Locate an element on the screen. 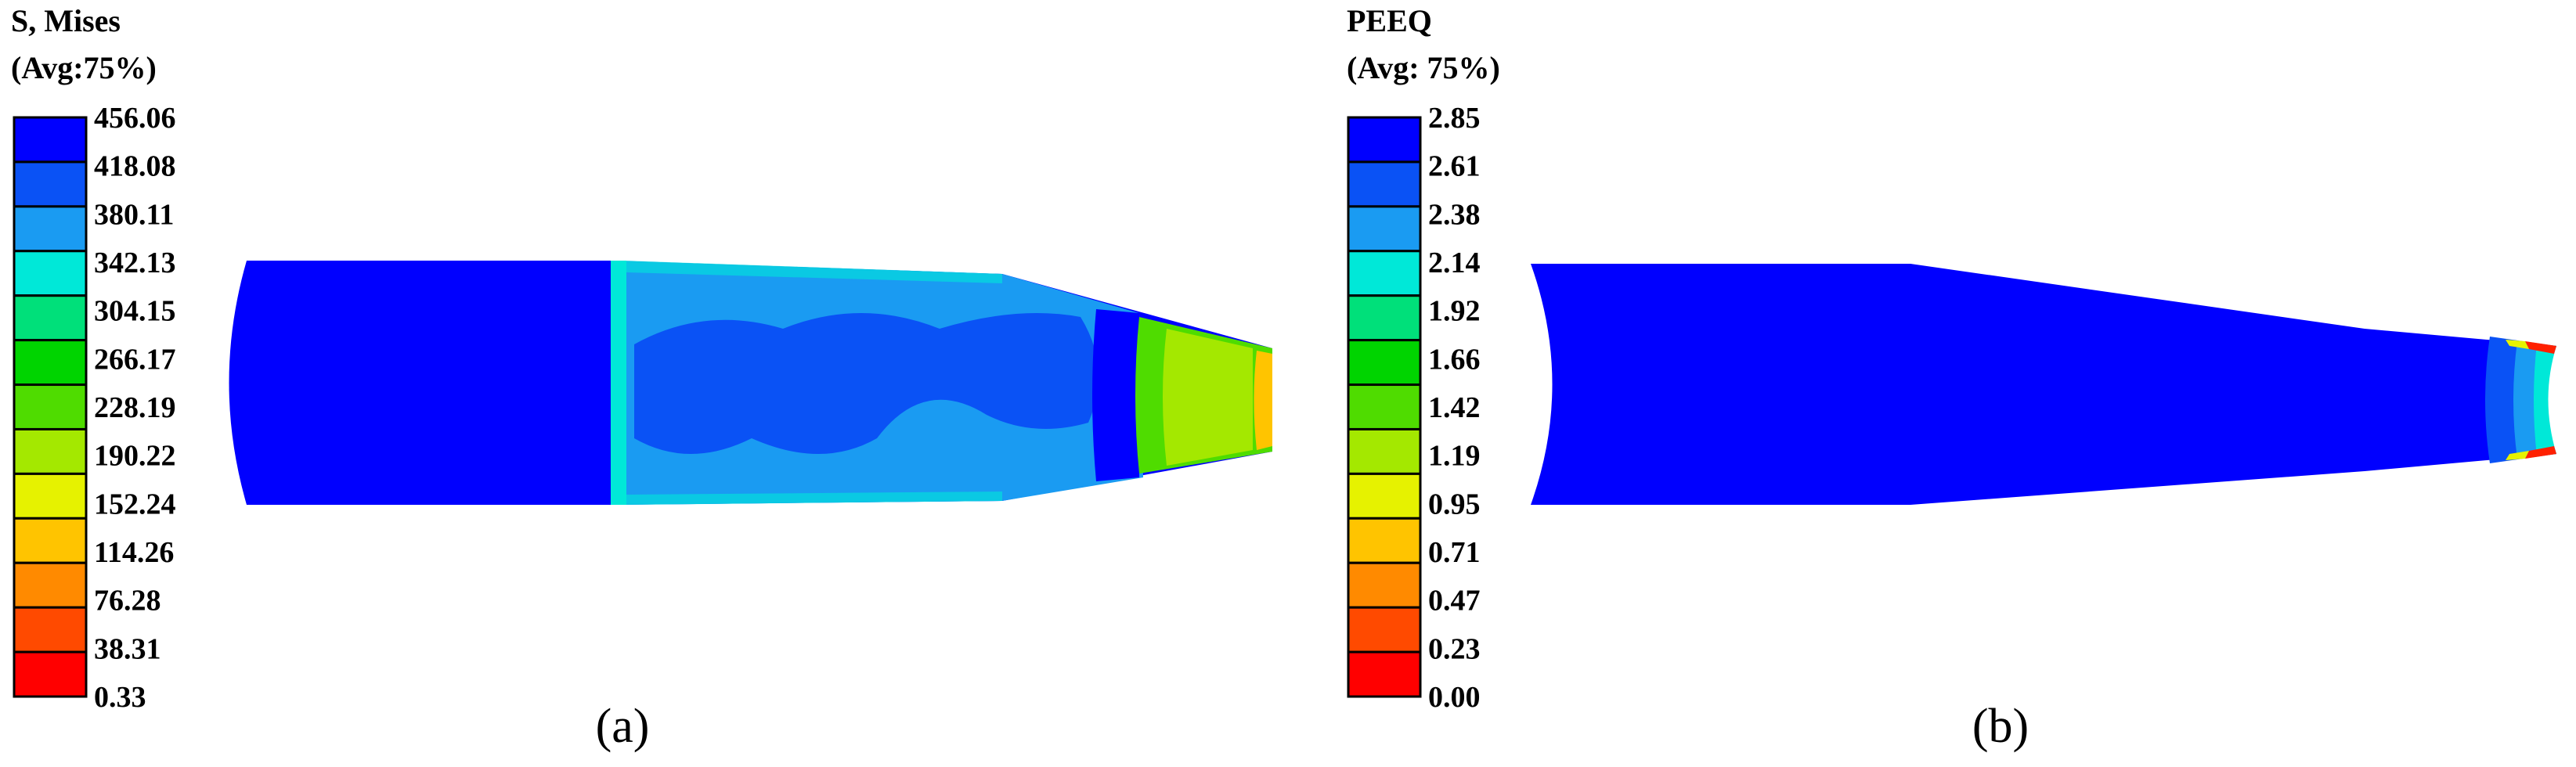 The image size is (2576, 767). legend-tick-label: 0.33 is located at coordinates (120, 697).